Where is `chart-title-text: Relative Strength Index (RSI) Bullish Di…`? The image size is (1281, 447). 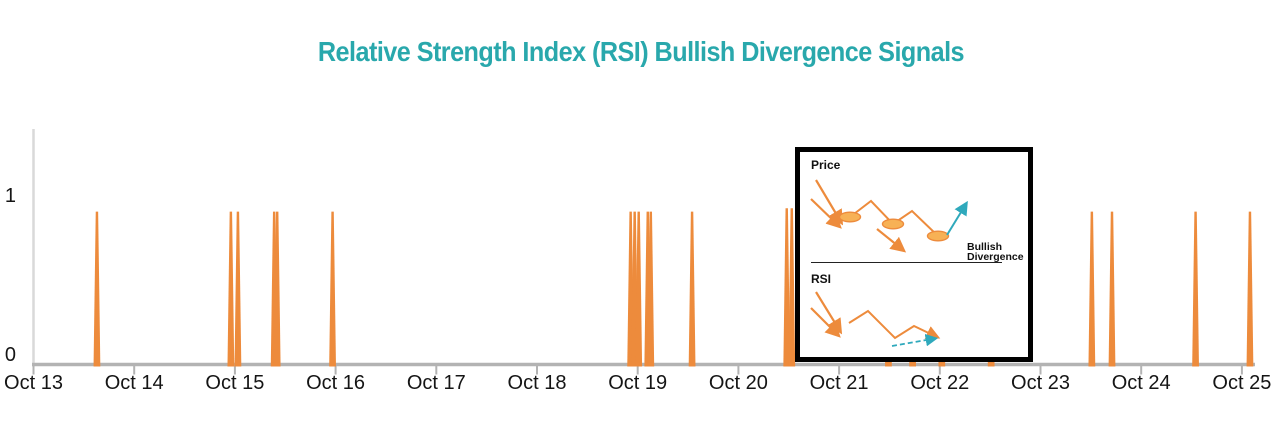 chart-title-text: Relative Strength Index (RSI) Bullish Di… is located at coordinates (640, 51).